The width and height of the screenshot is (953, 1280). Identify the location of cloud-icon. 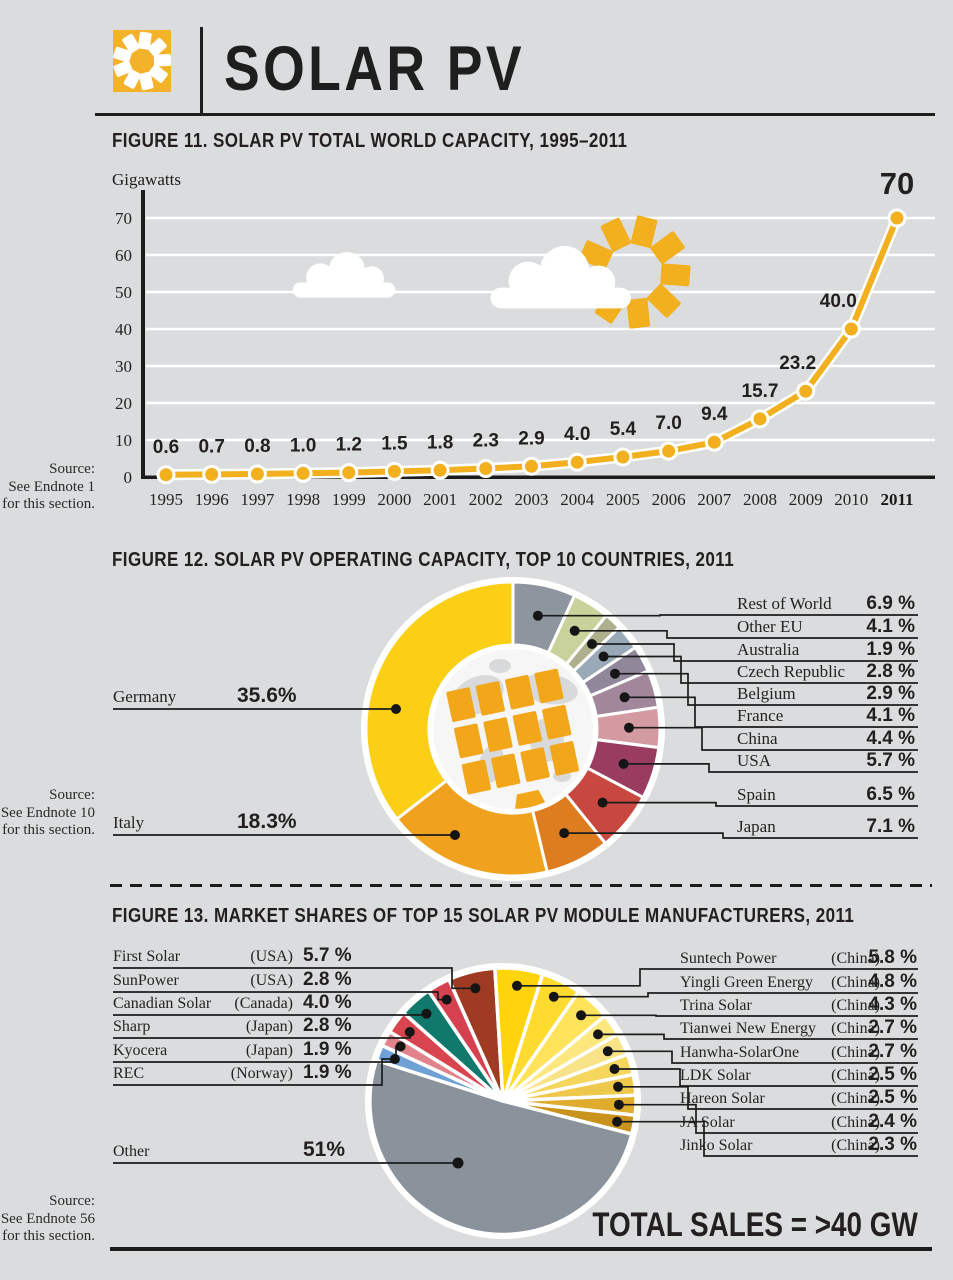
(344, 275).